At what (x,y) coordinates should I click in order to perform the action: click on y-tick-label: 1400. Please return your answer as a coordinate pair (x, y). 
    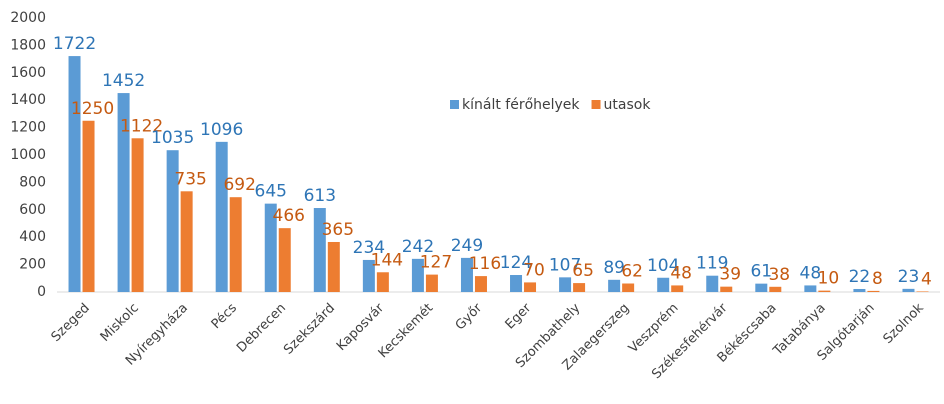
    Looking at the image, I should click on (28, 100).